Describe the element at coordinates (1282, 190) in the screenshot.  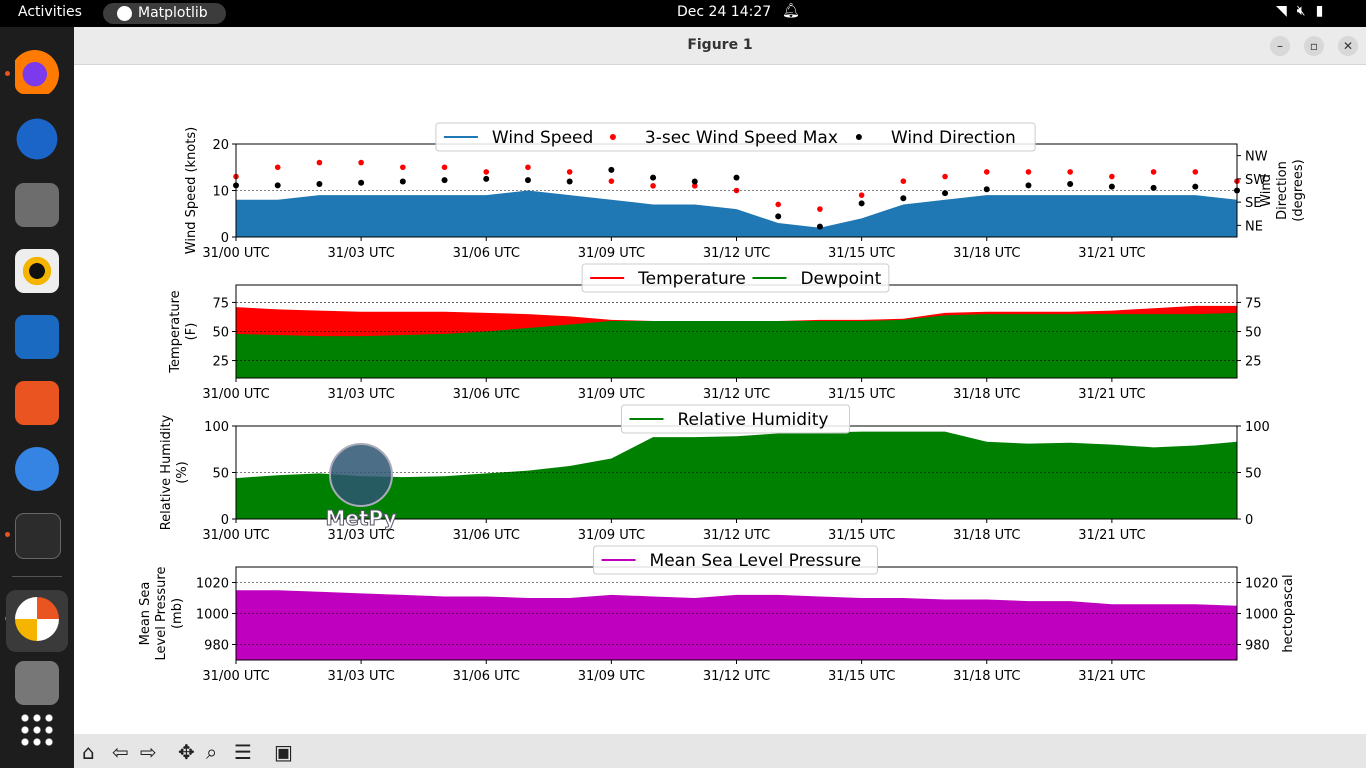
I see `y2-axis-label: Direction` at that location.